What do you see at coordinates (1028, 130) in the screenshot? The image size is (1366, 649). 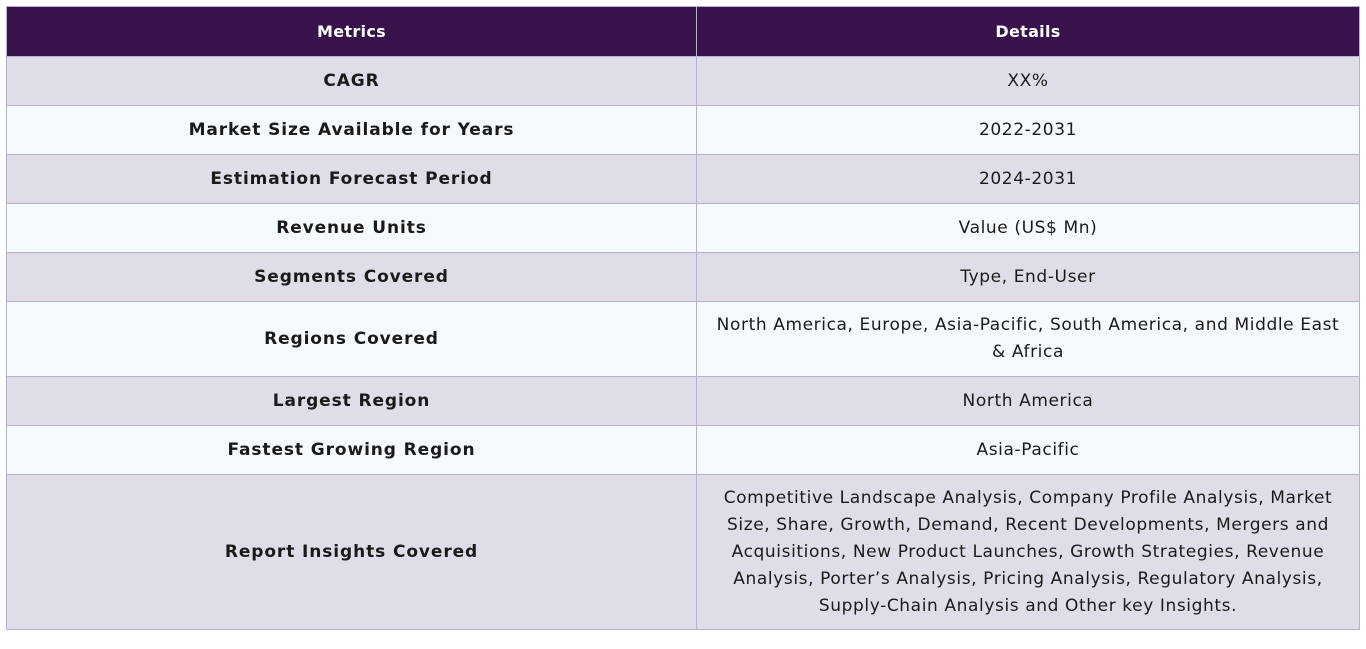 I see `detail-cell: 2022-2031` at bounding box center [1028, 130].